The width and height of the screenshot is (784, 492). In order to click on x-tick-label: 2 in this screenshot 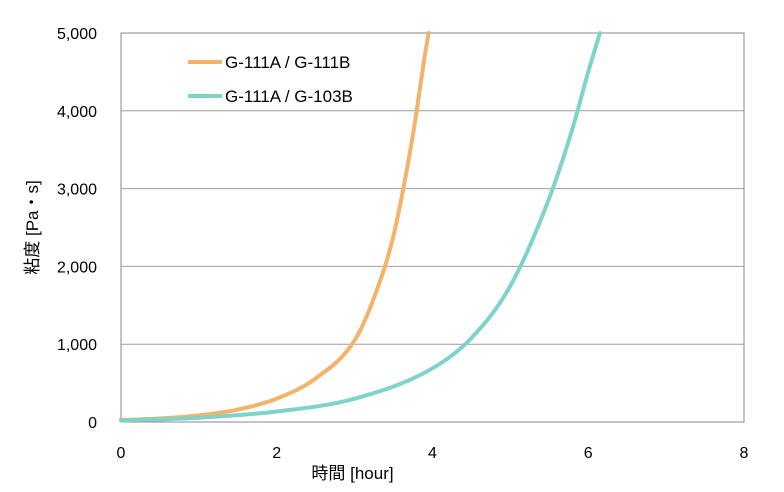, I will do `click(276, 453)`.